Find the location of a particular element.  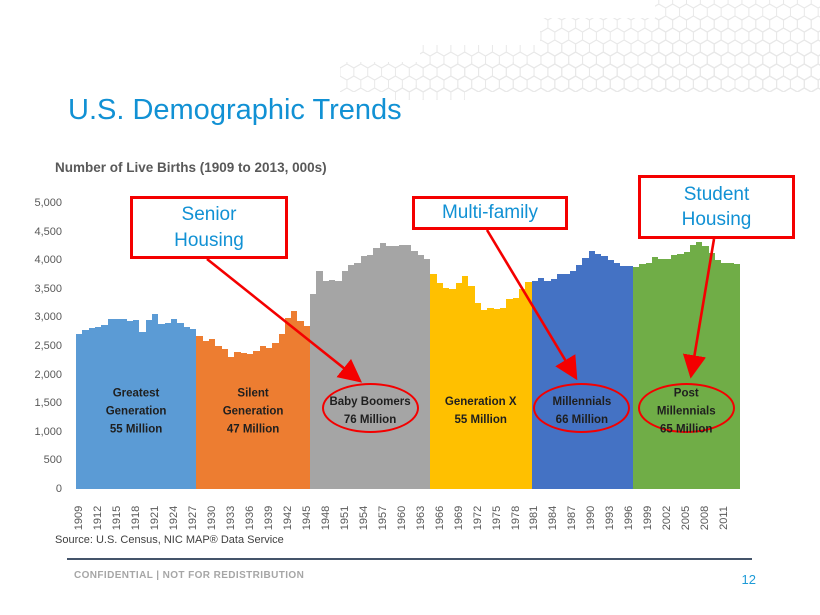

confidential-note: CONFIDENTIAL | NOT FOR REDISTRIBUTION is located at coordinates (189, 575).